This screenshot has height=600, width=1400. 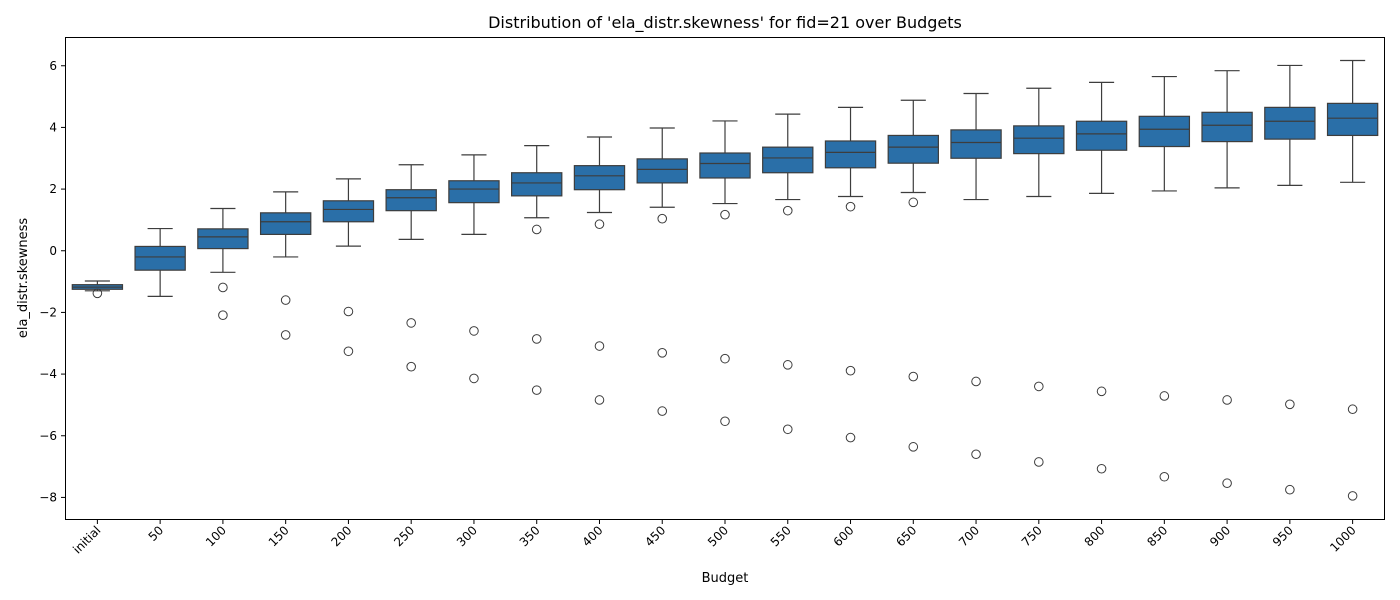 What do you see at coordinates (781, 536) in the screenshot?
I see `x-tick-label: 550` at bounding box center [781, 536].